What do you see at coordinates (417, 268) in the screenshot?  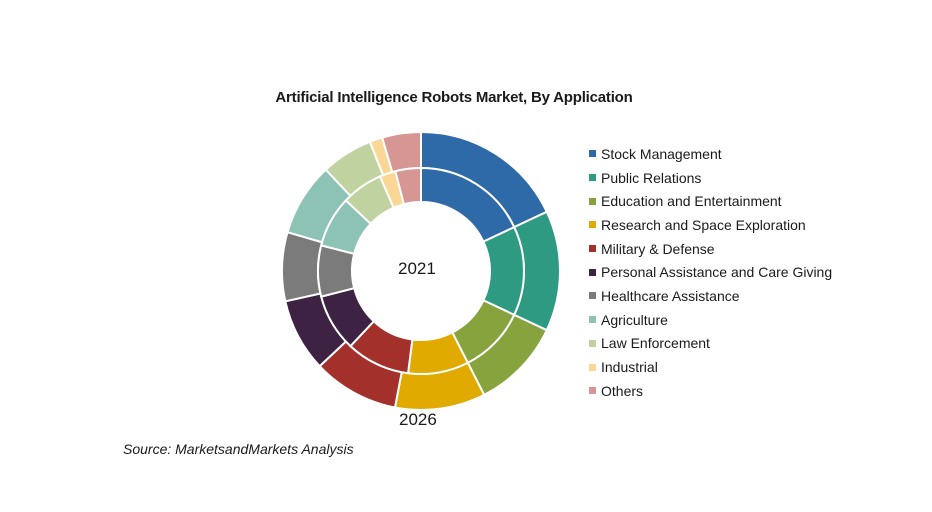 I see `ring-label-2021: 2021` at bounding box center [417, 268].